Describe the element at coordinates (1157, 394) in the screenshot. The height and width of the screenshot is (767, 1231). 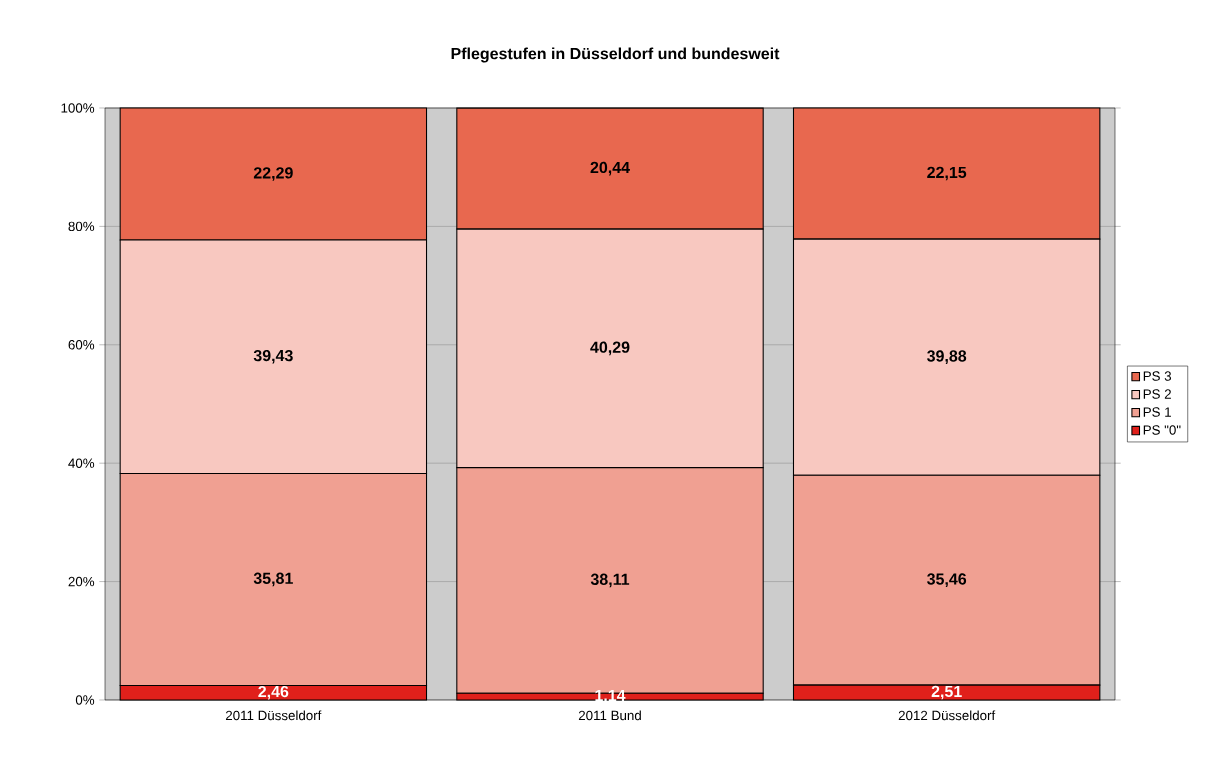
I see `legend-label: PS 2` at that location.